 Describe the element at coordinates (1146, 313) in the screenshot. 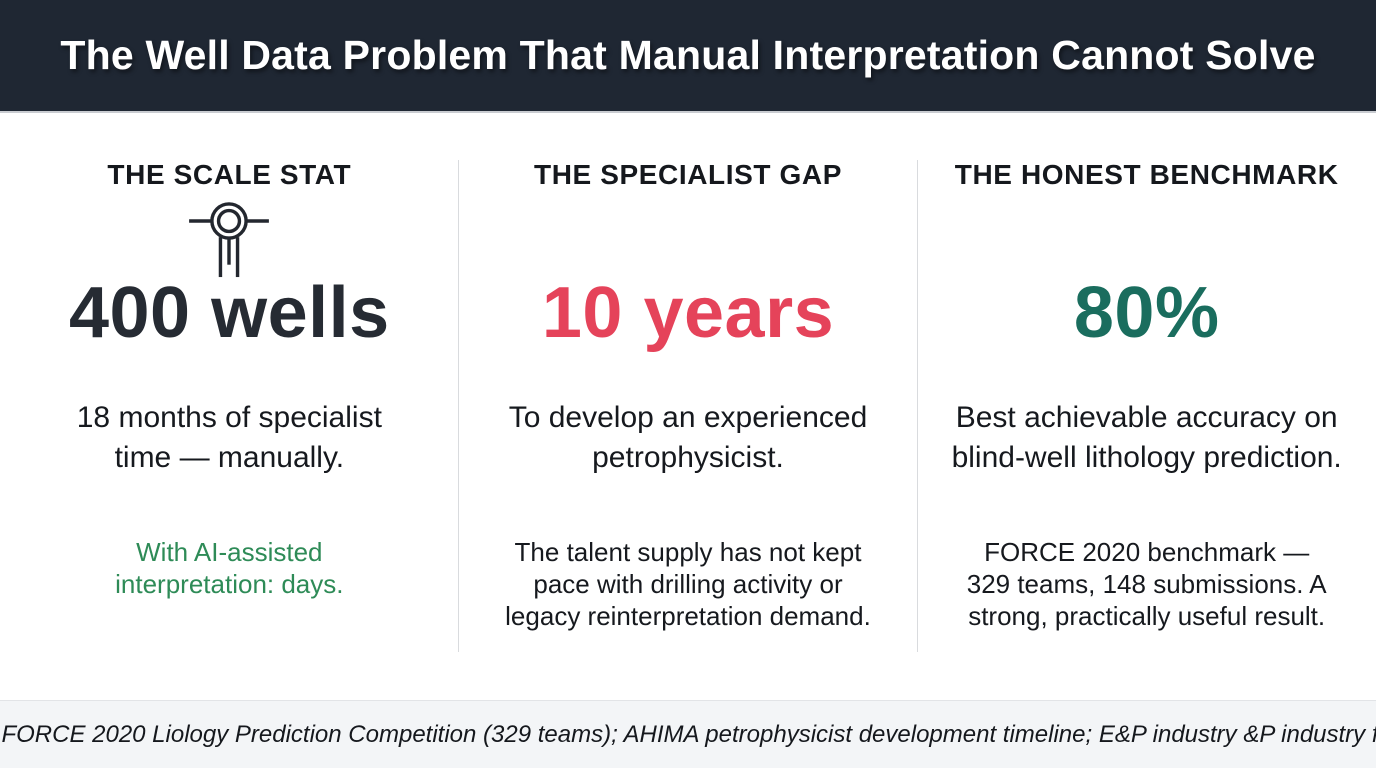

I see `stat-value: 80%` at that location.